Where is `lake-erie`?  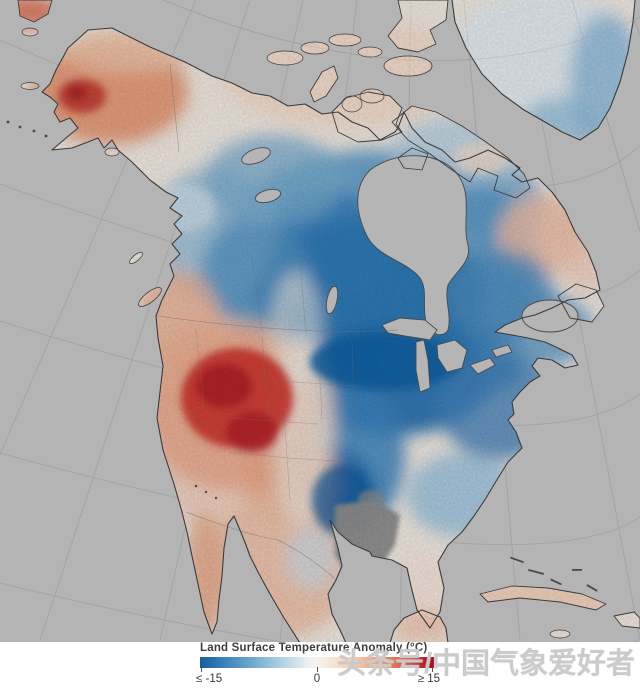
lake-erie is located at coordinates (482, 366).